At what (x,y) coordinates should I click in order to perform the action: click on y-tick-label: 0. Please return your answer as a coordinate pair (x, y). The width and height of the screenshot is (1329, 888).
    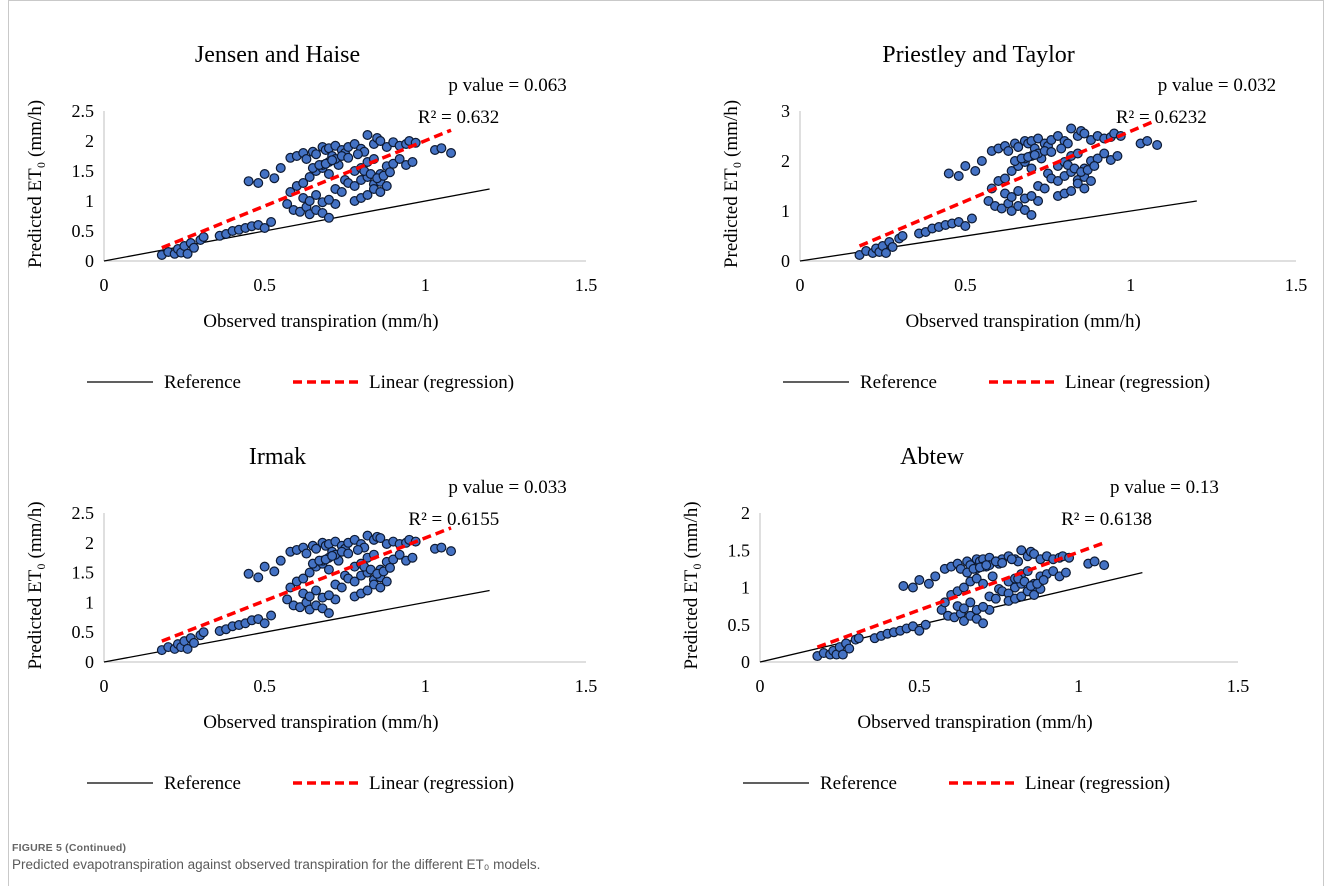
    Looking at the image, I should click on (89, 662).